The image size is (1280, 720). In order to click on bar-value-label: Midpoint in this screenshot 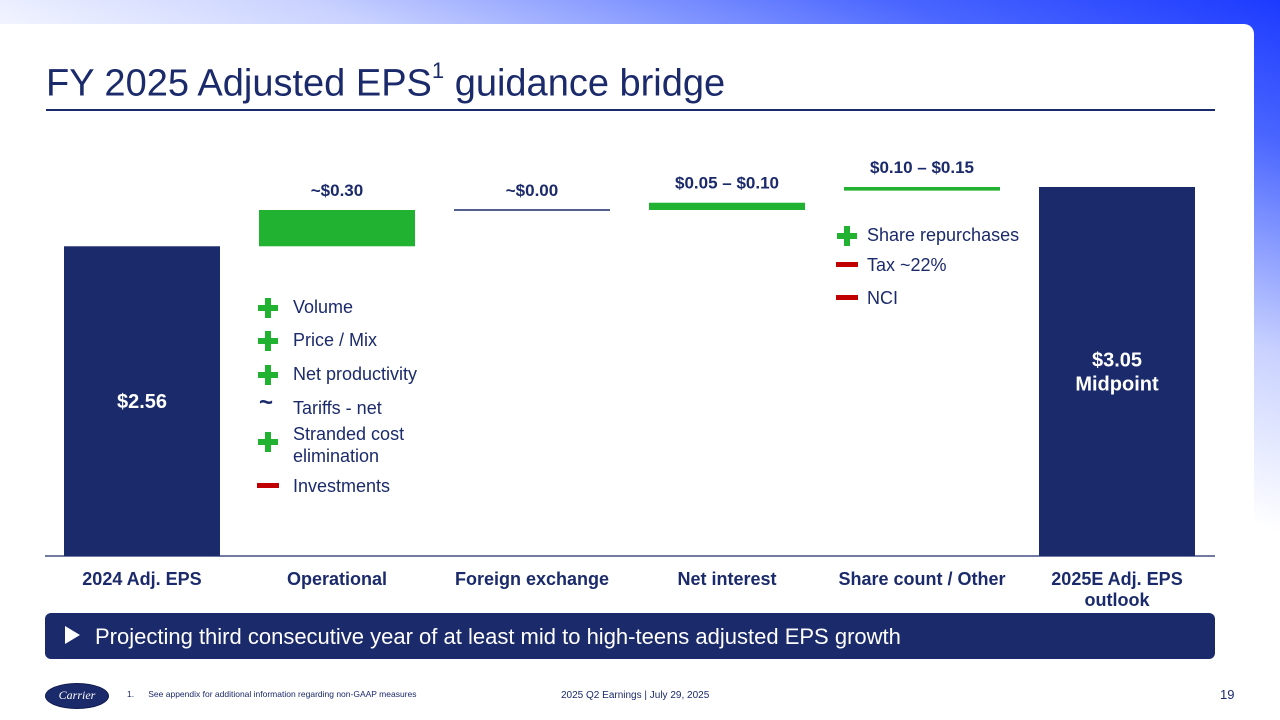, I will do `click(1117, 385)`.